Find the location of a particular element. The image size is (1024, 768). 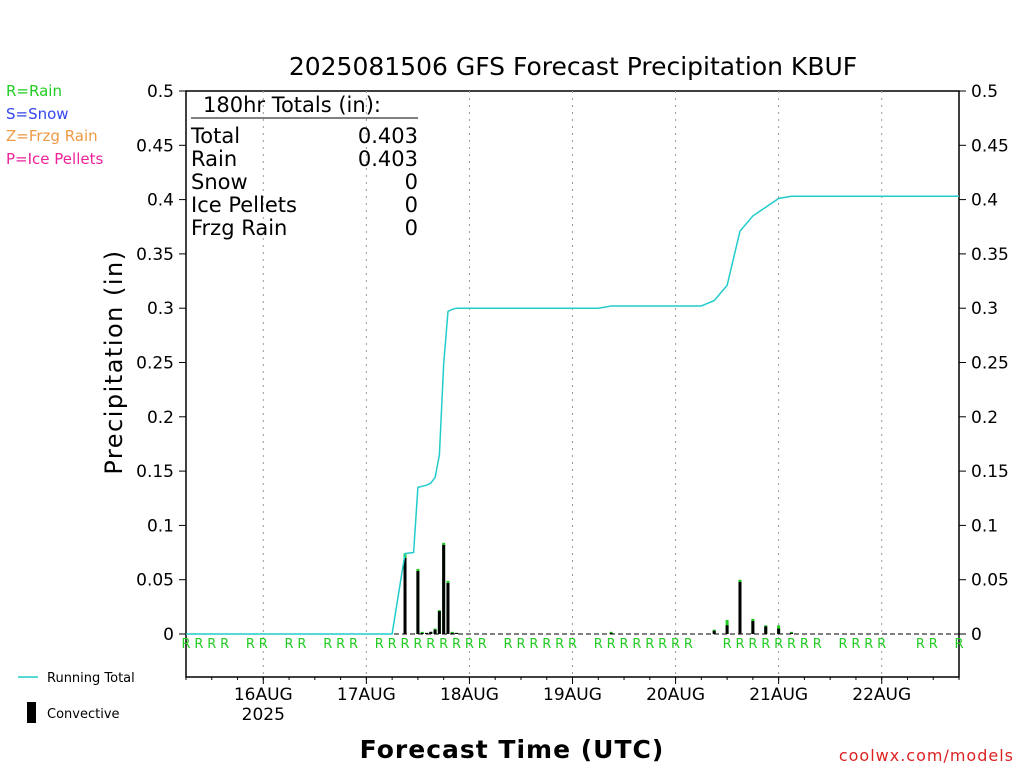

y-tick-label-left: 0 is located at coordinates (168, 635).